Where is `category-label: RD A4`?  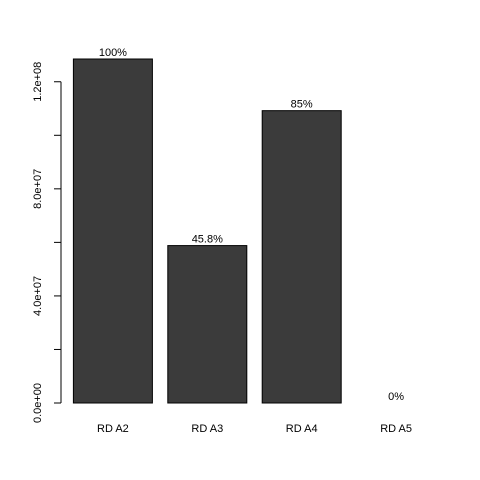
category-label: RD A4 is located at coordinates (302, 429).